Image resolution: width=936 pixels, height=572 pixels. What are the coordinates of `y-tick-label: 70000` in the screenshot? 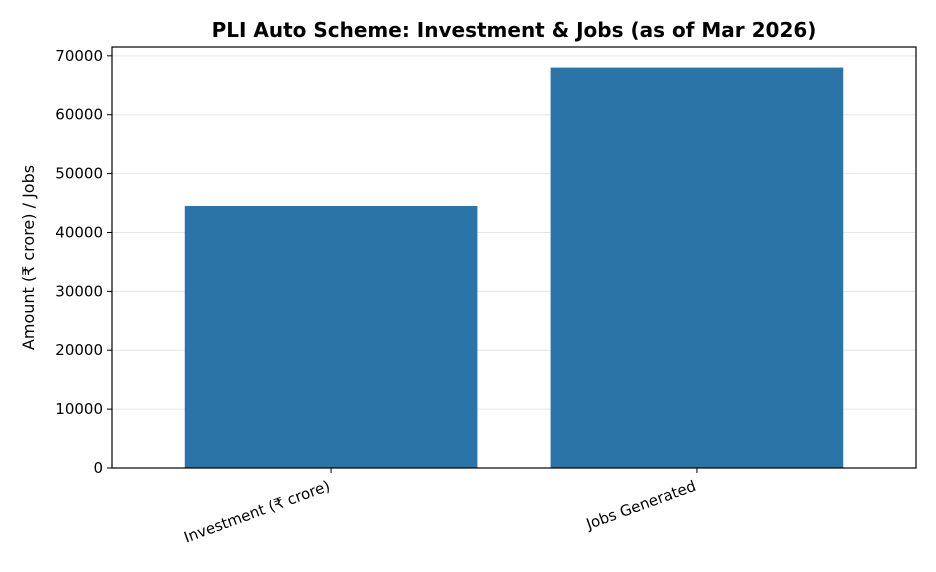 It's located at (79, 56).